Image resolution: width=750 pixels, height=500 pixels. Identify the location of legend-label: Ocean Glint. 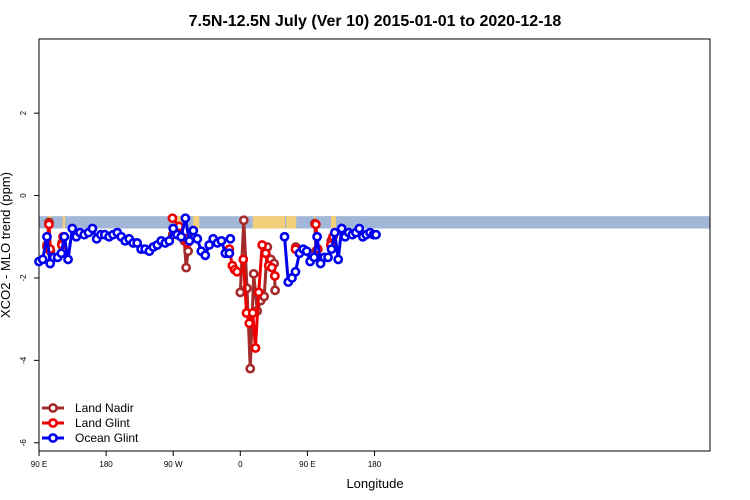
(107, 438).